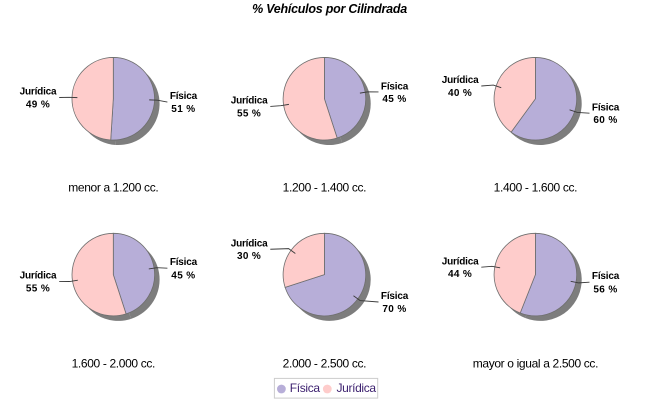 The width and height of the screenshot is (650, 405). Describe the element at coordinates (605, 289) in the screenshot. I see `svg-text: 56 %` at that location.